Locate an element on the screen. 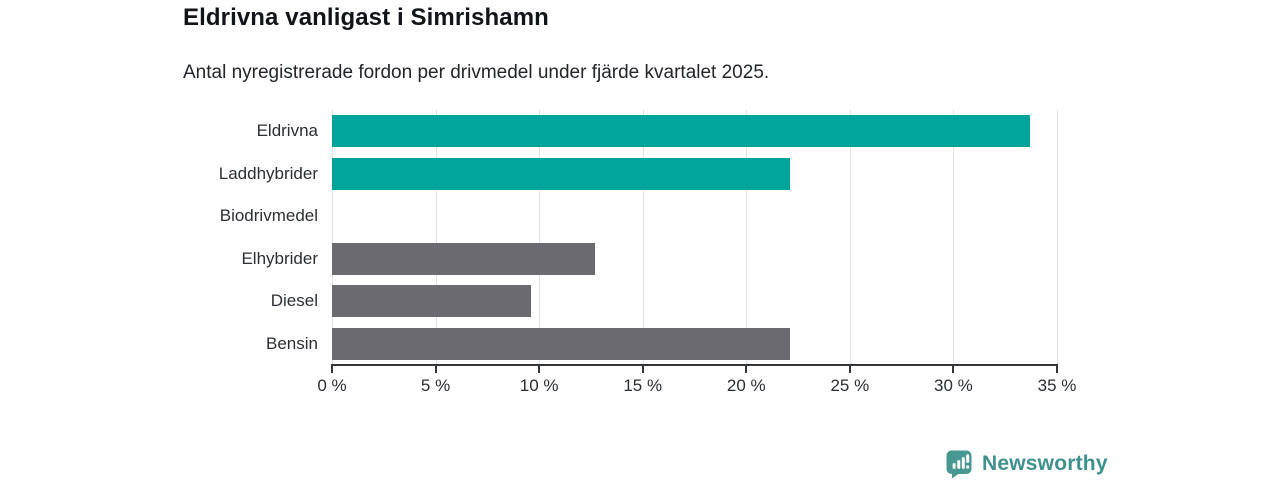  category-label: Bensin is located at coordinates (292, 343).